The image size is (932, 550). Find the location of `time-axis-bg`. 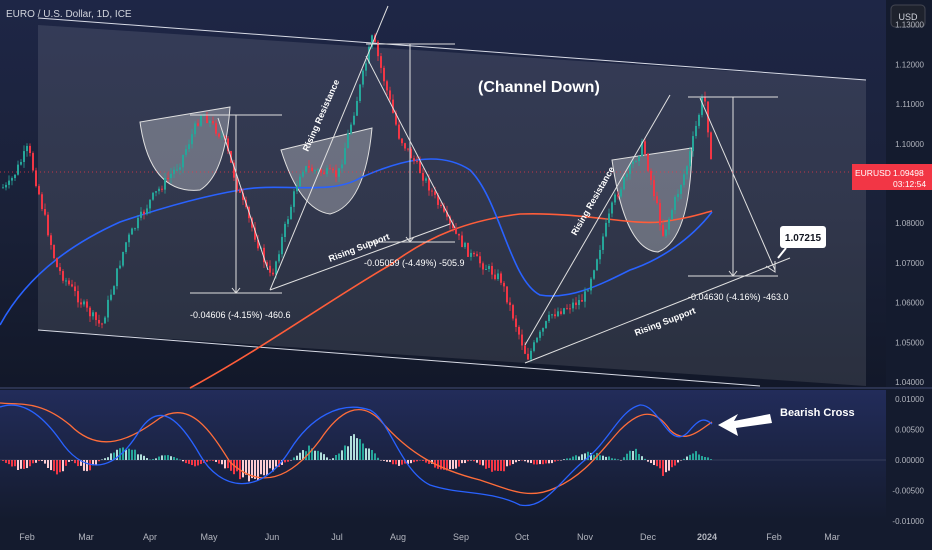

time-axis-bg is located at coordinates (466, 535).